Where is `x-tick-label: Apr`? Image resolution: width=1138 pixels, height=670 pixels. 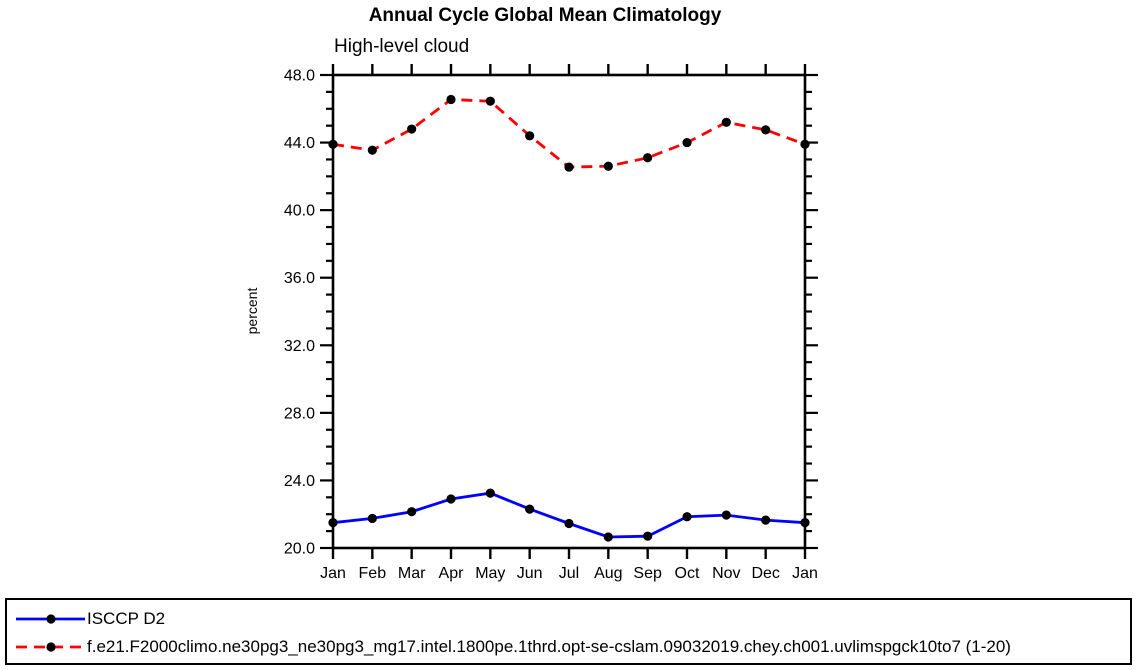
x-tick-label: Apr is located at coordinates (452, 573).